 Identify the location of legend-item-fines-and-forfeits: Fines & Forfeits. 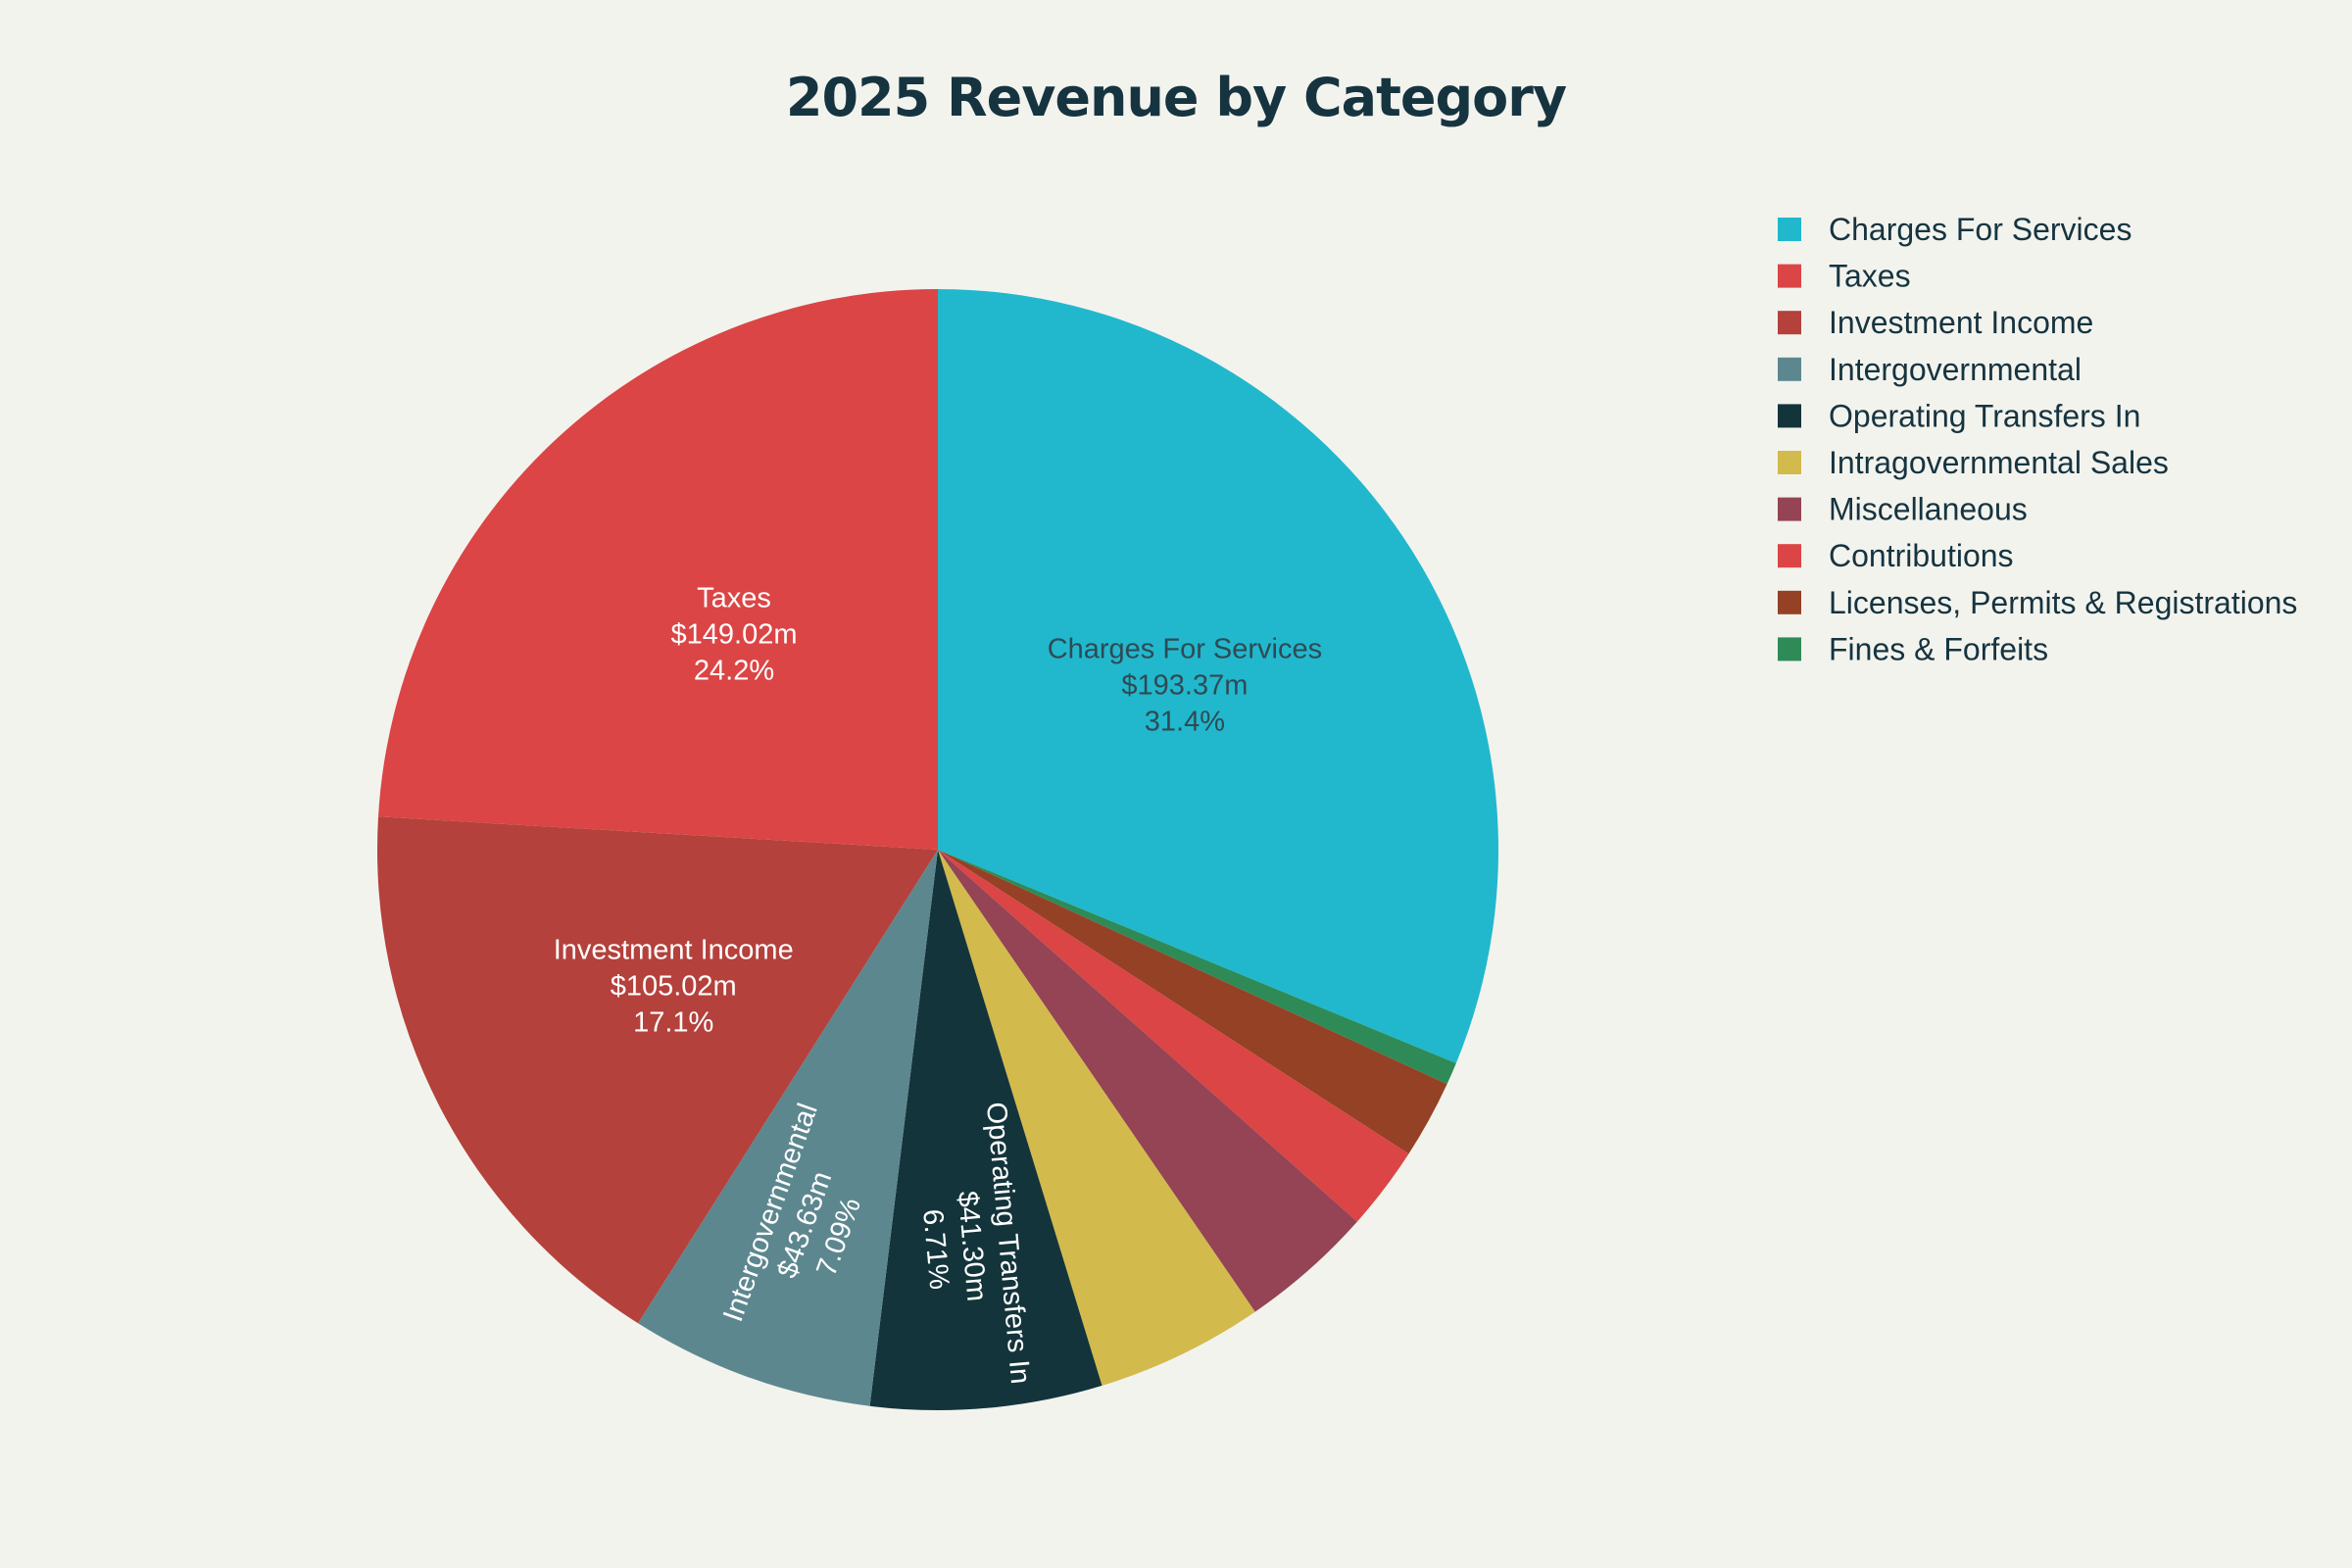
(1913, 648).